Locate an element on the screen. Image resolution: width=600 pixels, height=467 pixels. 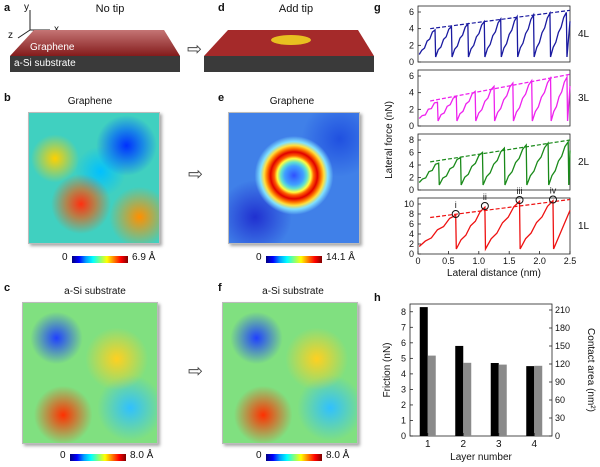
force-trace-2L is located at coordinates (494, 162).